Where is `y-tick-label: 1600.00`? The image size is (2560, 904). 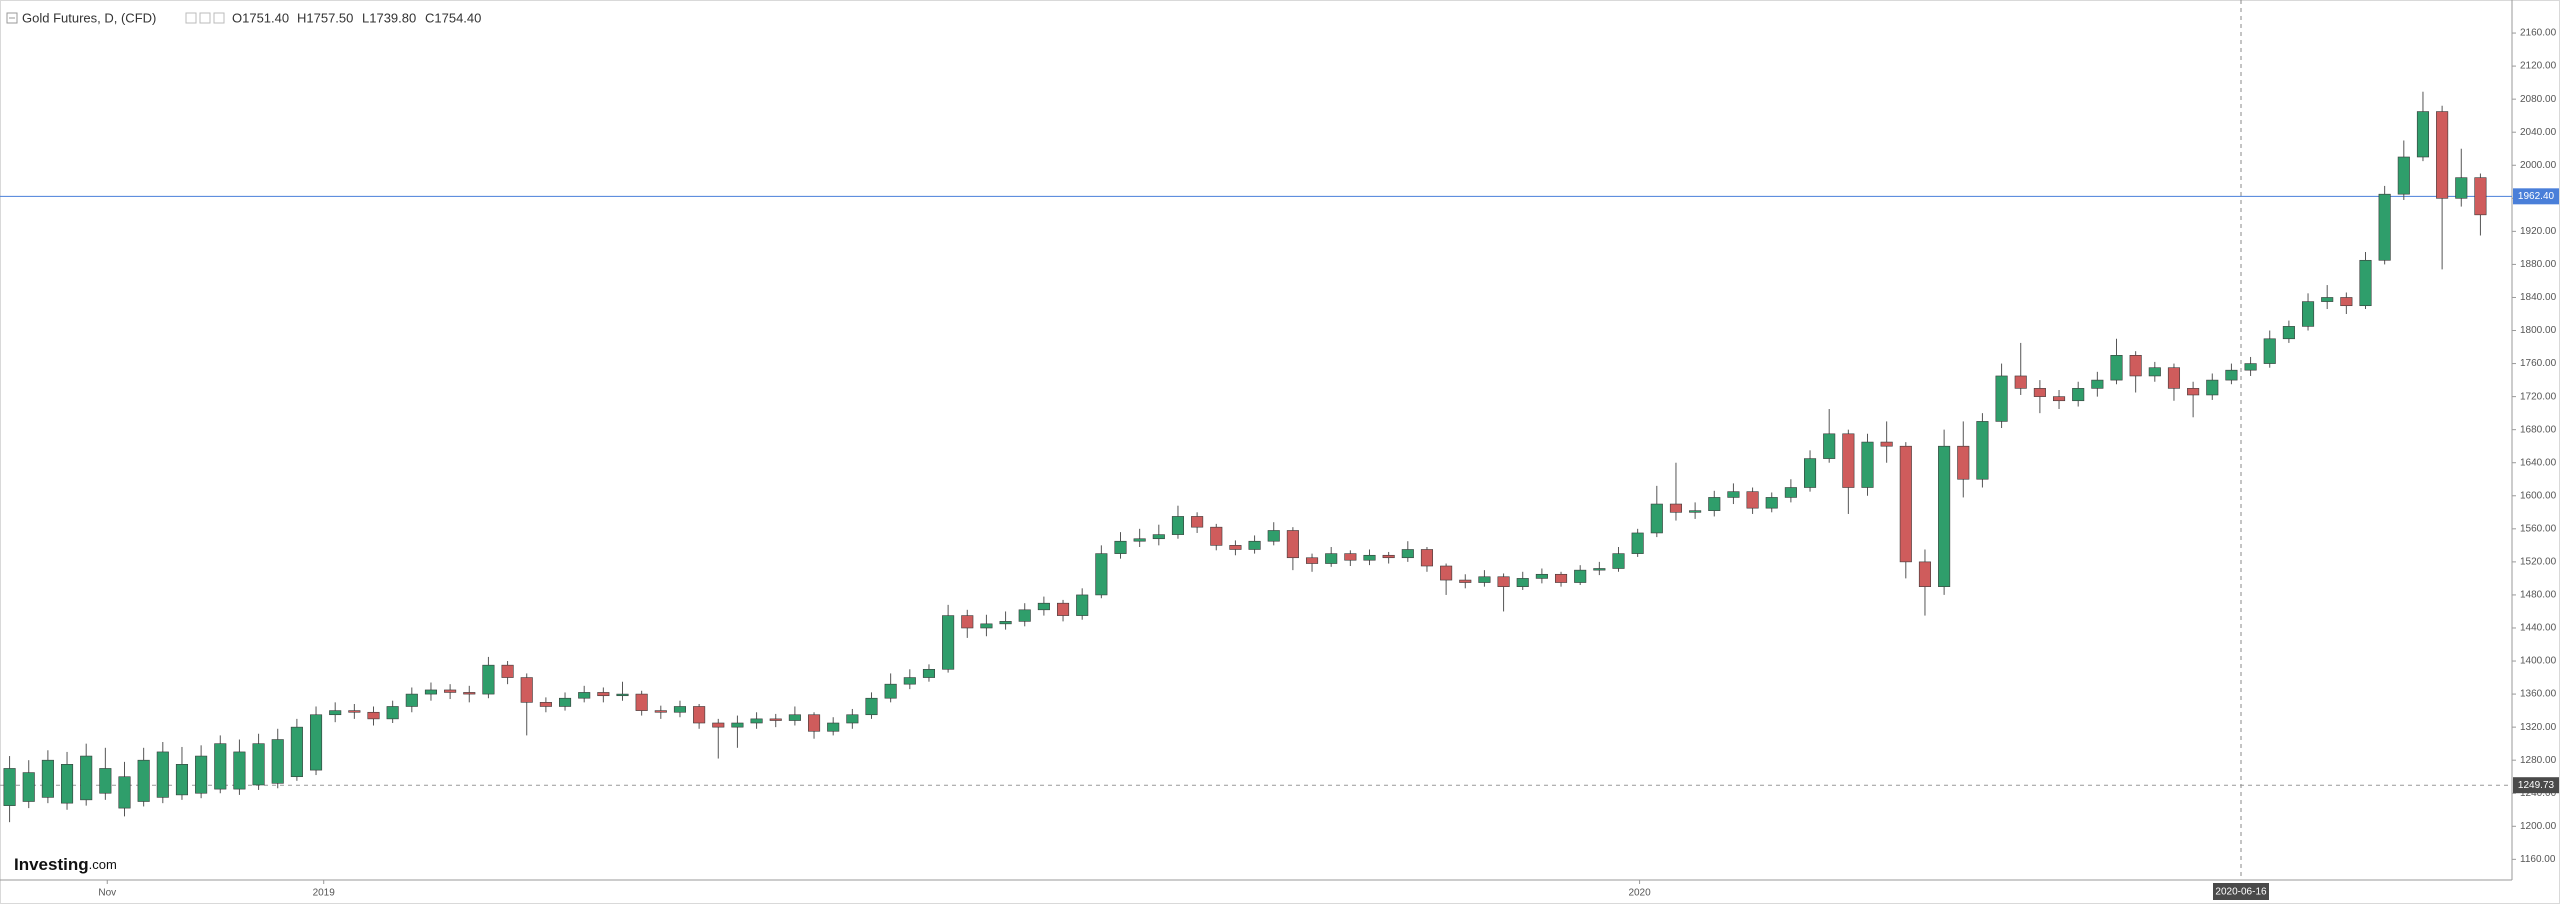 y-tick-label: 1600.00 is located at coordinates (2538, 495).